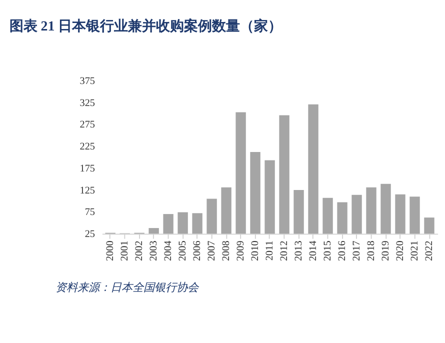  What do you see at coordinates (386, 251) in the screenshot?
I see `x-tick-label: 2019` at bounding box center [386, 251].